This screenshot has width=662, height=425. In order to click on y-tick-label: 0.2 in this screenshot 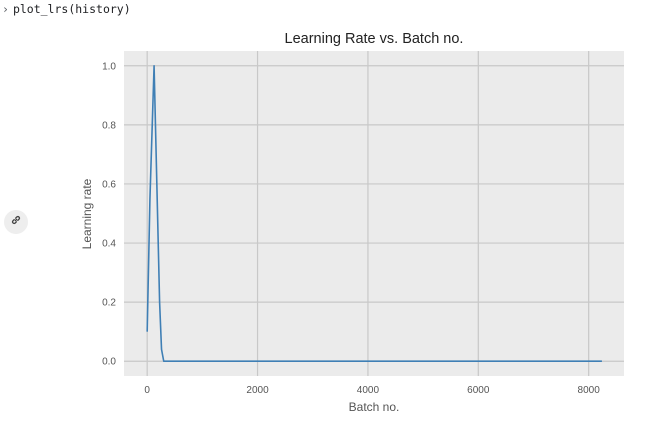, I will do `click(109, 303)`.